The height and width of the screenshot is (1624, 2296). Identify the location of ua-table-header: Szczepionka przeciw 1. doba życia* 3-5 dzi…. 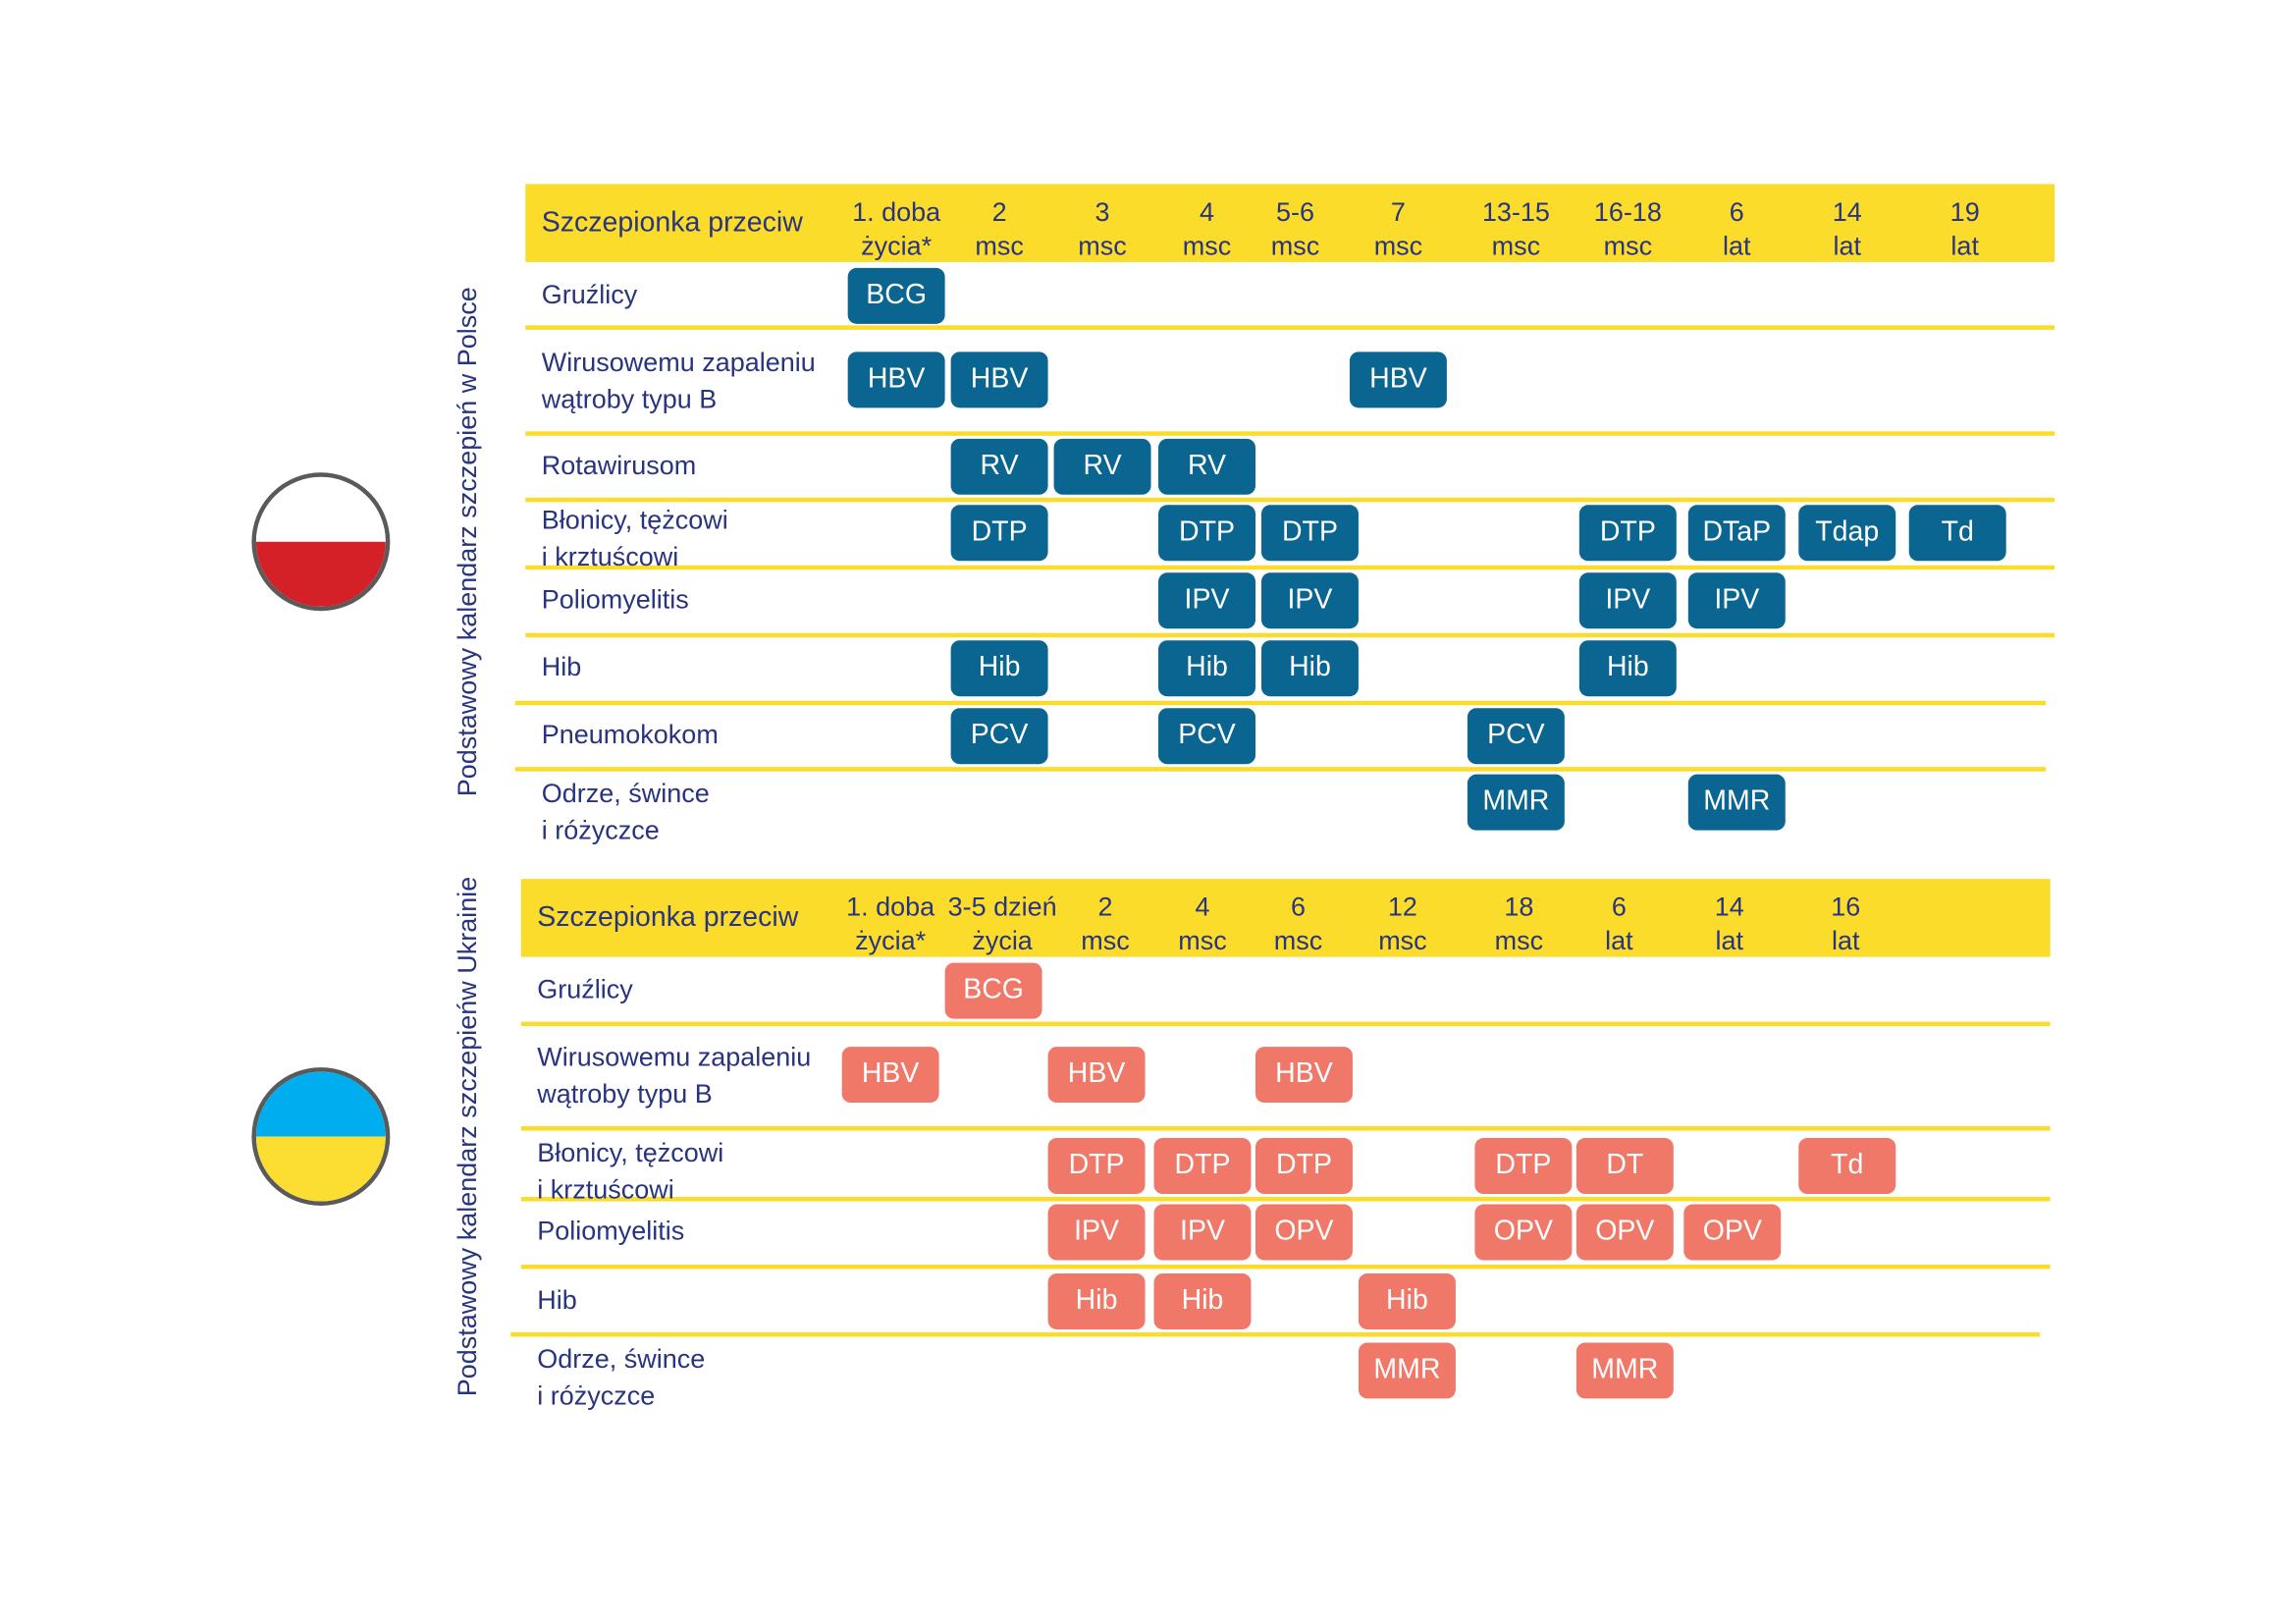
(1286, 918).